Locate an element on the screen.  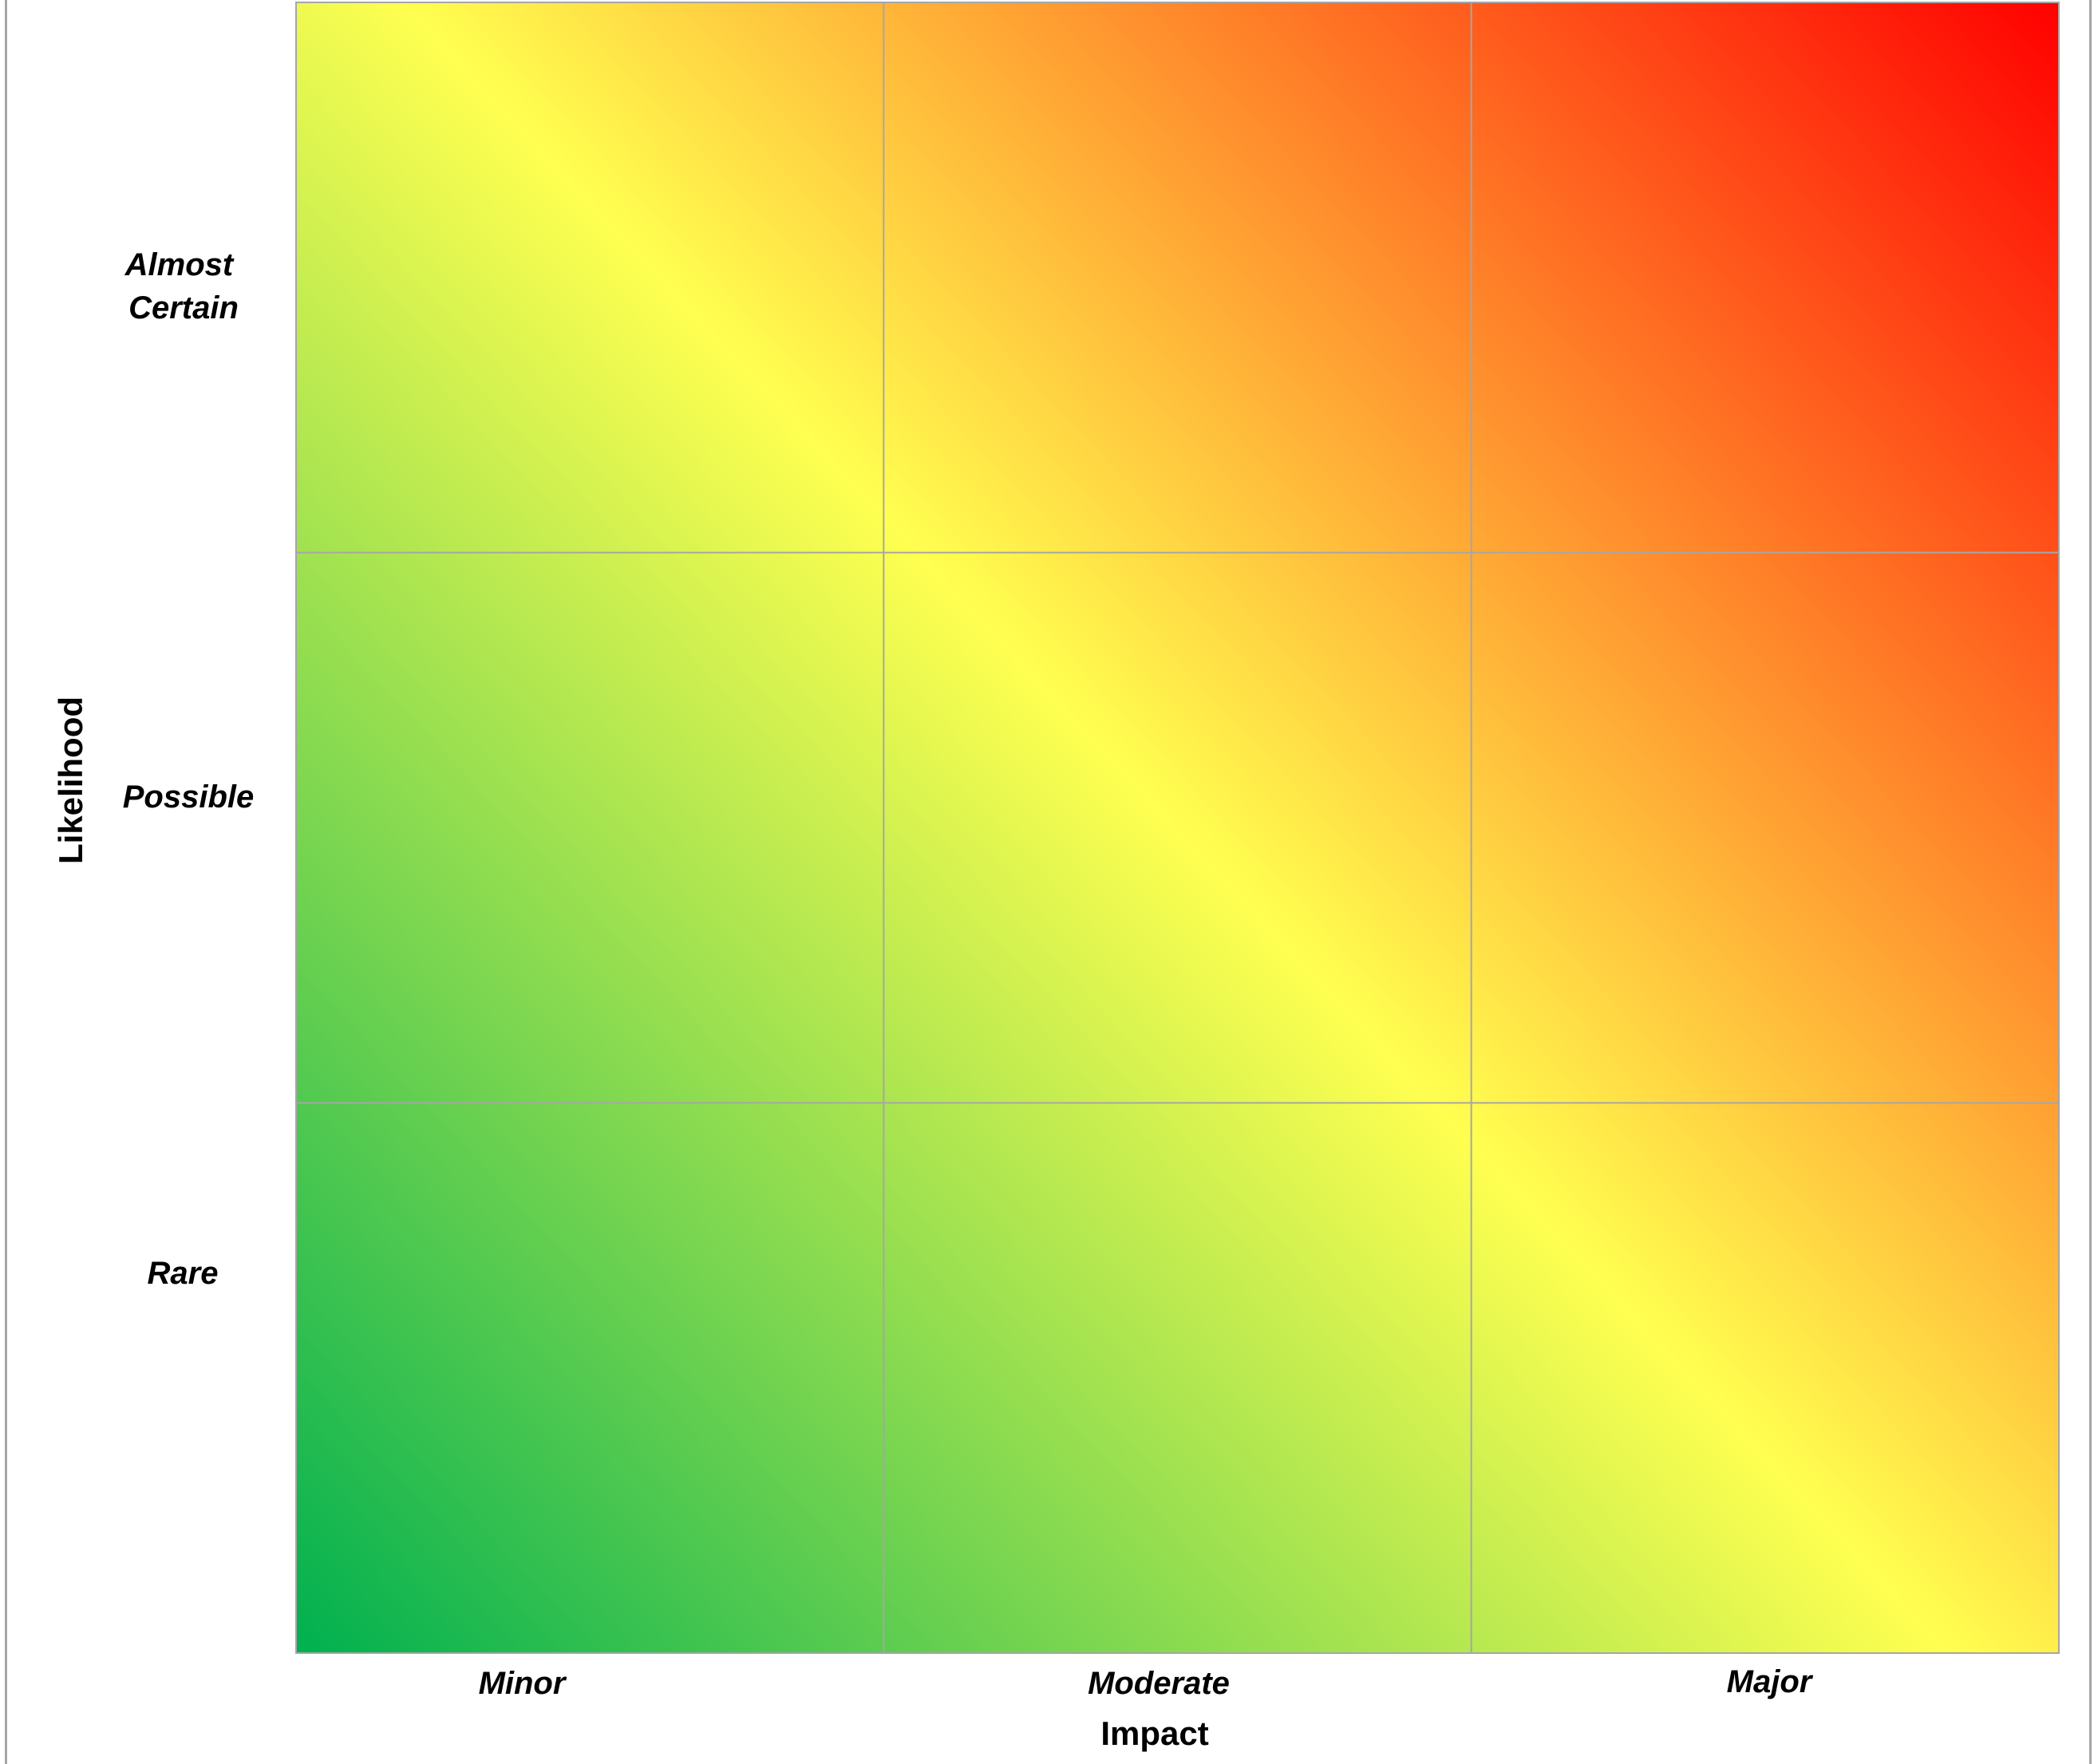
x-tick-label: Major is located at coordinates (1770, 1681).